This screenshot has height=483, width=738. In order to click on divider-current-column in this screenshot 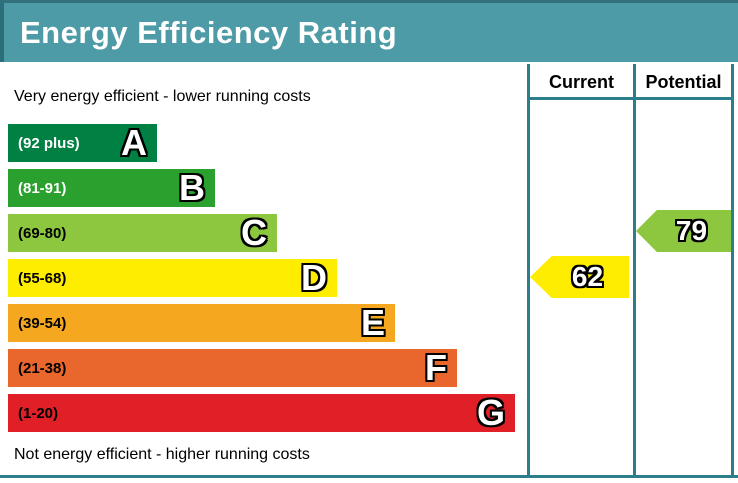, I will do `click(528, 271)`.